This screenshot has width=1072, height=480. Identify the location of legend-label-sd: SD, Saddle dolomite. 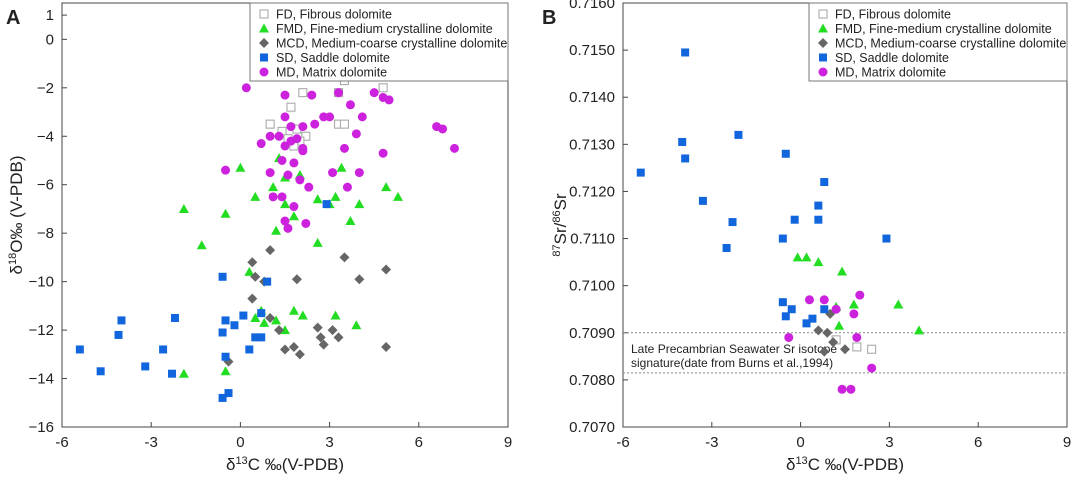
(892, 58).